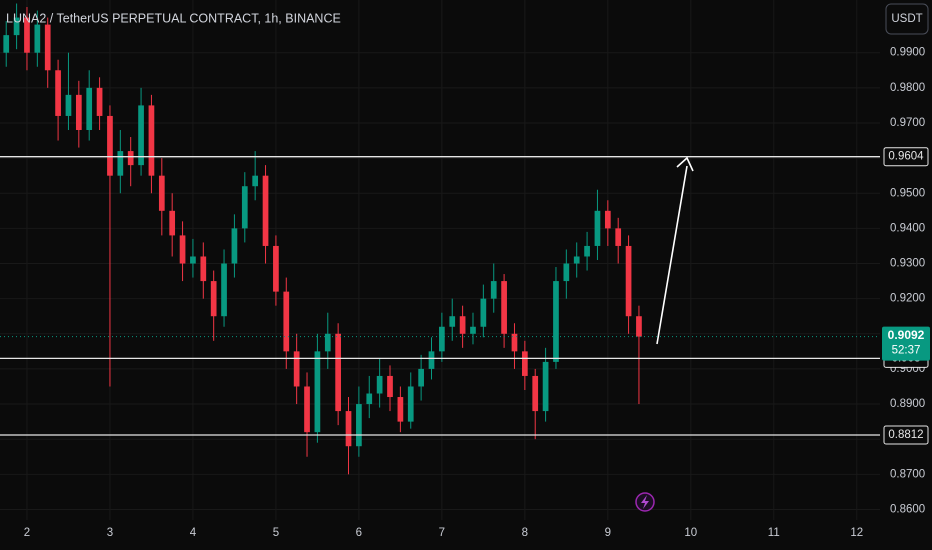 The height and width of the screenshot is (550, 932). I want to click on x-tick-label: 10, so click(690, 533).